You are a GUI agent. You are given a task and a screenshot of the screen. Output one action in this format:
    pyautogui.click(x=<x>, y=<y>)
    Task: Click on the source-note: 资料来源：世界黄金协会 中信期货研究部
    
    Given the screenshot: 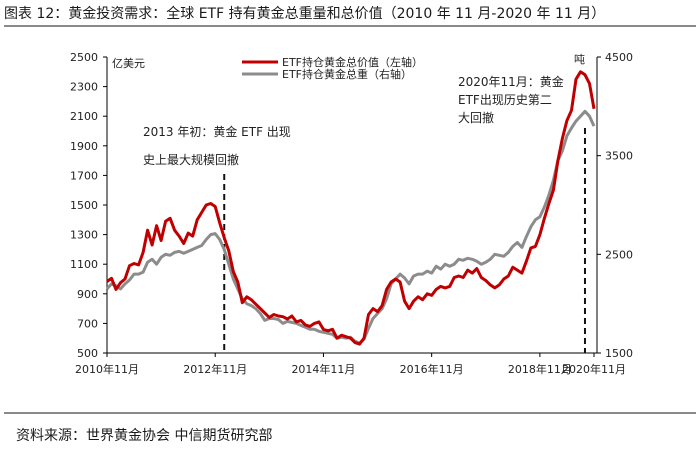 What is the action you would take?
    pyautogui.click(x=144, y=436)
    